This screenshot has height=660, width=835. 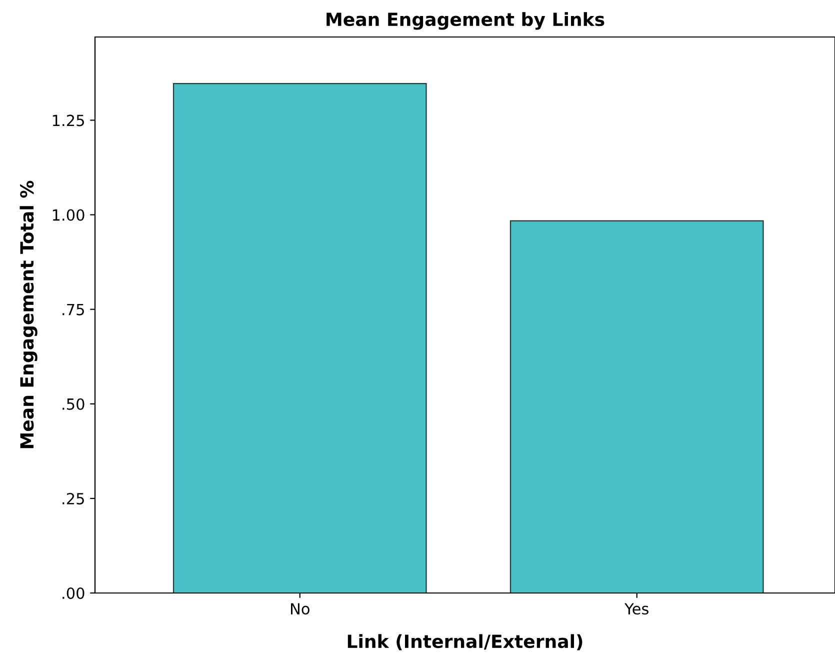 I want to click on x-axis-title: Link (Internal/External), so click(x=465, y=642).